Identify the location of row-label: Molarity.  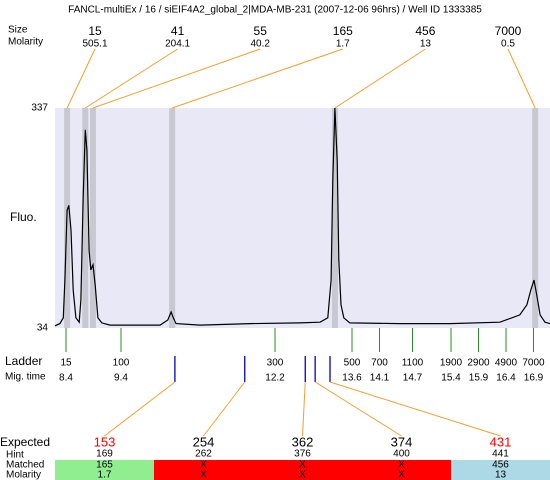
(23, 475).